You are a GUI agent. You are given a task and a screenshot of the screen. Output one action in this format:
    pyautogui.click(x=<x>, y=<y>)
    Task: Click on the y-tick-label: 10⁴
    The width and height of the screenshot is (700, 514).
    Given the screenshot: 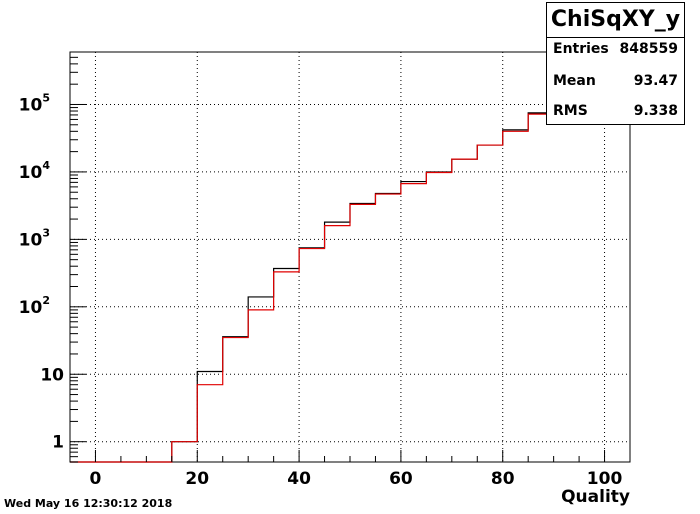 What is the action you would take?
    pyautogui.click(x=35, y=171)
    